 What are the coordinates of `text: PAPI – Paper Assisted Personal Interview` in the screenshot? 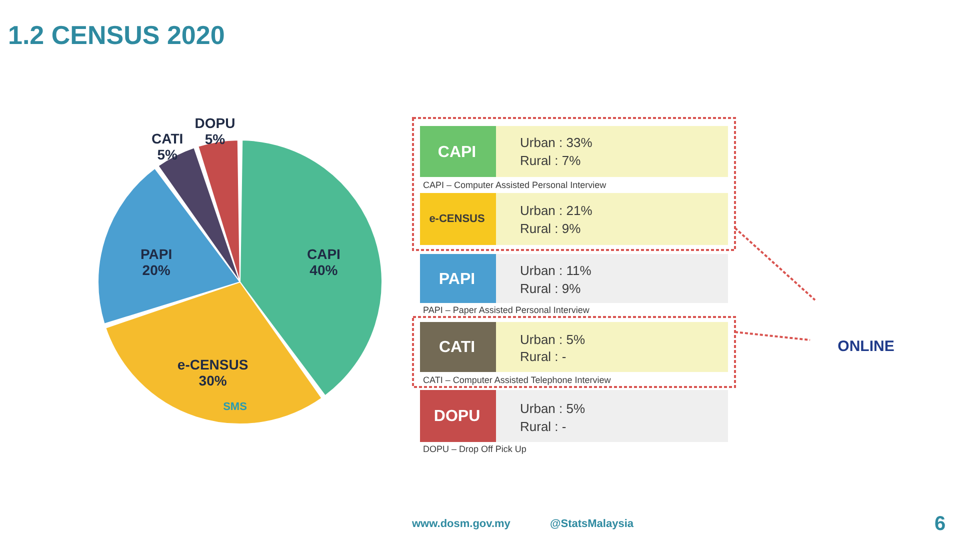 It's located at (506, 310).